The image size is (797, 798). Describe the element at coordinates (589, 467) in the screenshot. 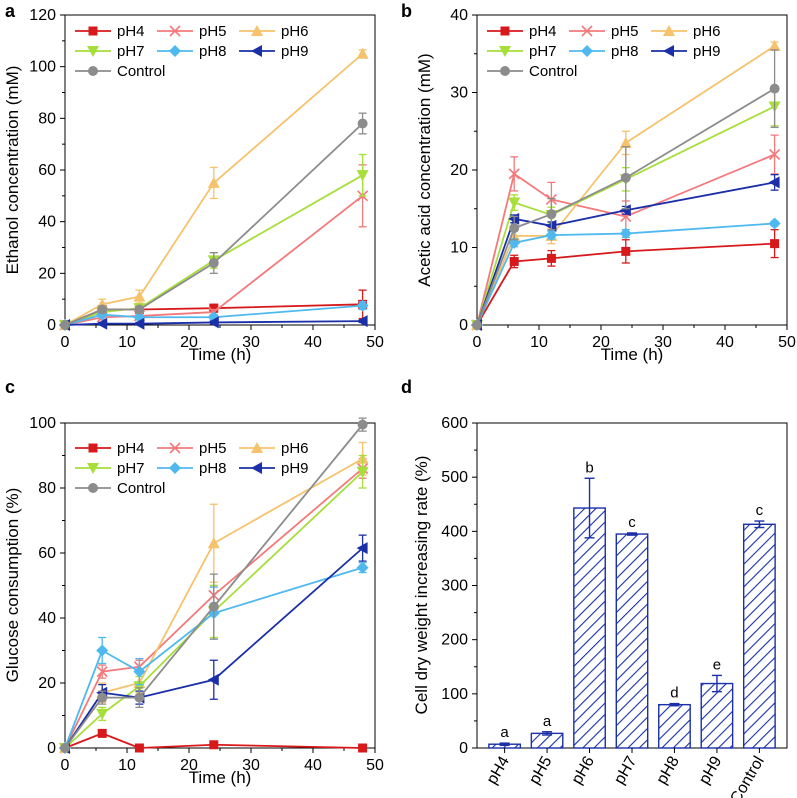

I see `d-significance-label: b` at that location.